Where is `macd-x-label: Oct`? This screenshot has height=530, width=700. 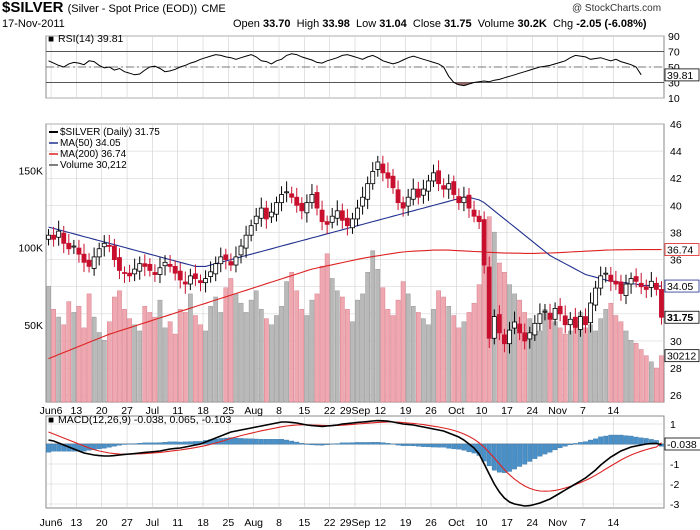
macd-x-label: Oct is located at coordinates (456, 523).